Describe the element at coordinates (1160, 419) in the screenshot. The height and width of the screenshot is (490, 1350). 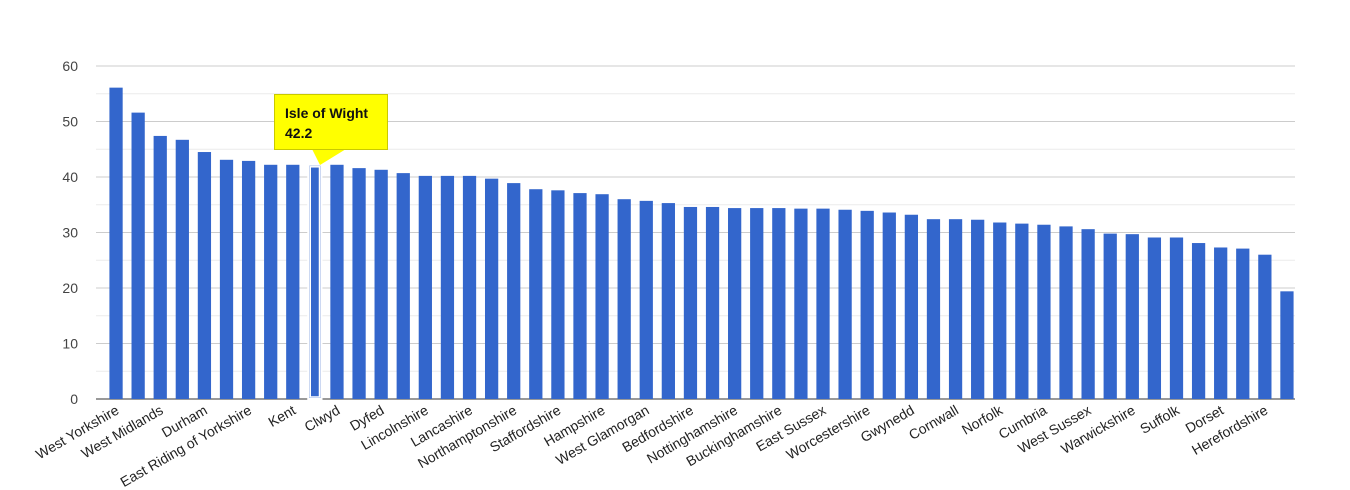
I see `x-tick-label: Suffolk` at that location.